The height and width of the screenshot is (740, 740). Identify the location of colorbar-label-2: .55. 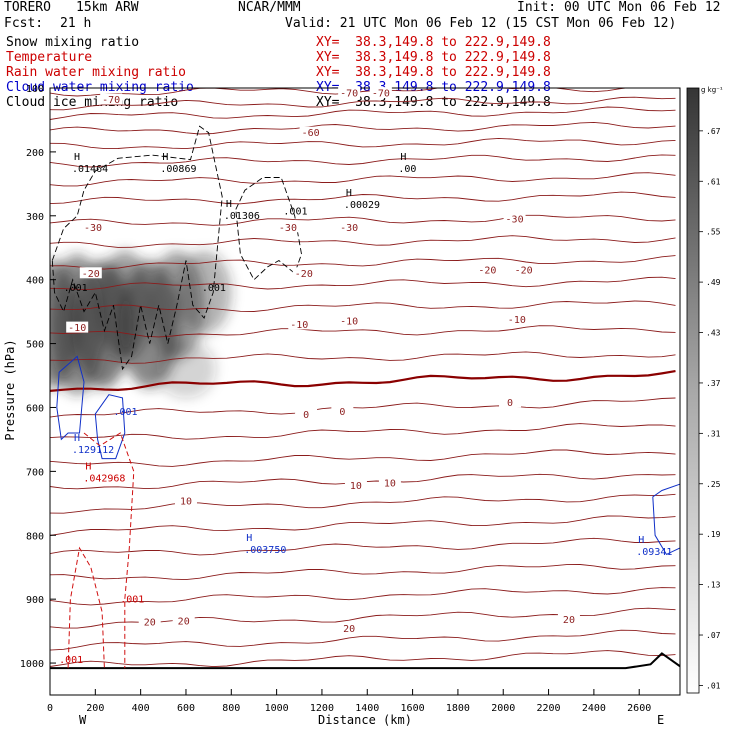
(713, 232).